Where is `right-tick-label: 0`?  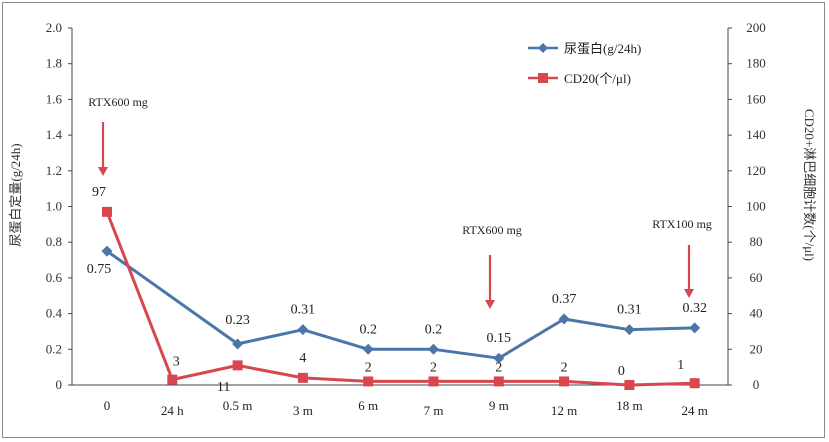 right-tick-label: 0 is located at coordinates (756, 384).